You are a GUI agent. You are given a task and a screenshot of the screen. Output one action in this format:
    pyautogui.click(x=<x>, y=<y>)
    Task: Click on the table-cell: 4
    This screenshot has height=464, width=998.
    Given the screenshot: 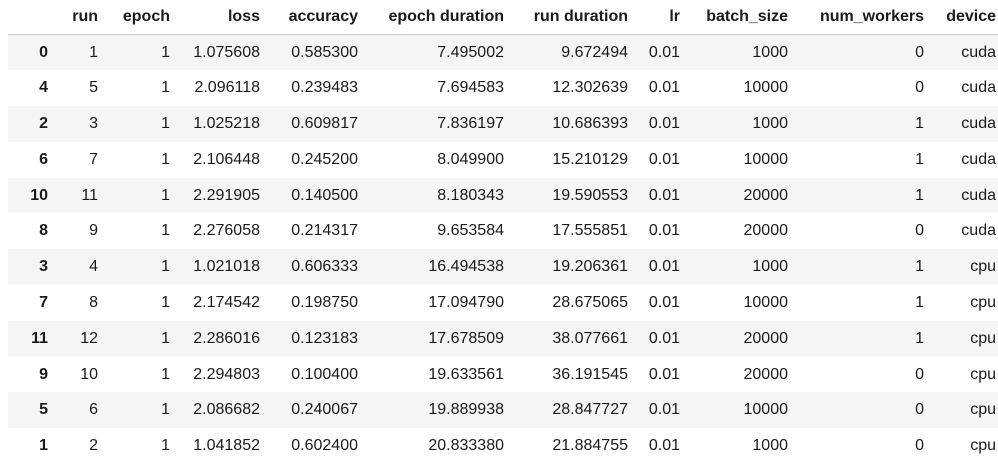 What is the action you would take?
    pyautogui.click(x=79, y=267)
    